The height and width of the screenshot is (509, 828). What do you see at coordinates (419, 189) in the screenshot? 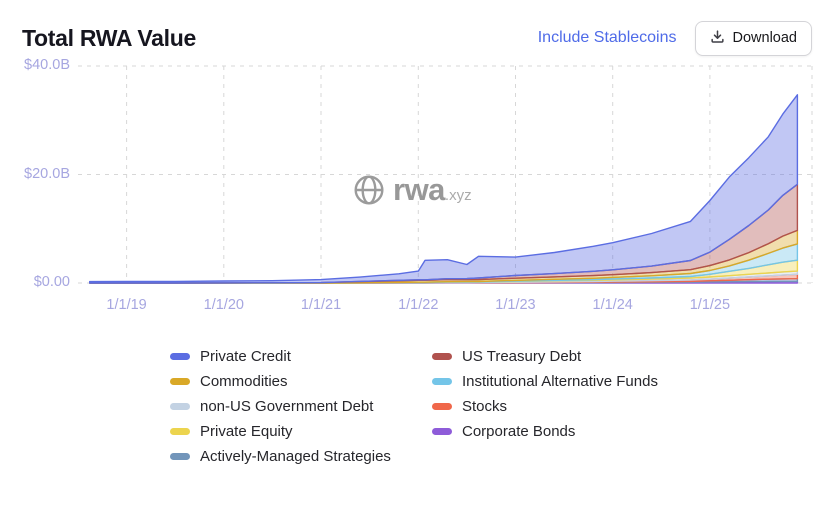
I see `watermark-brand: rwa` at bounding box center [419, 189].